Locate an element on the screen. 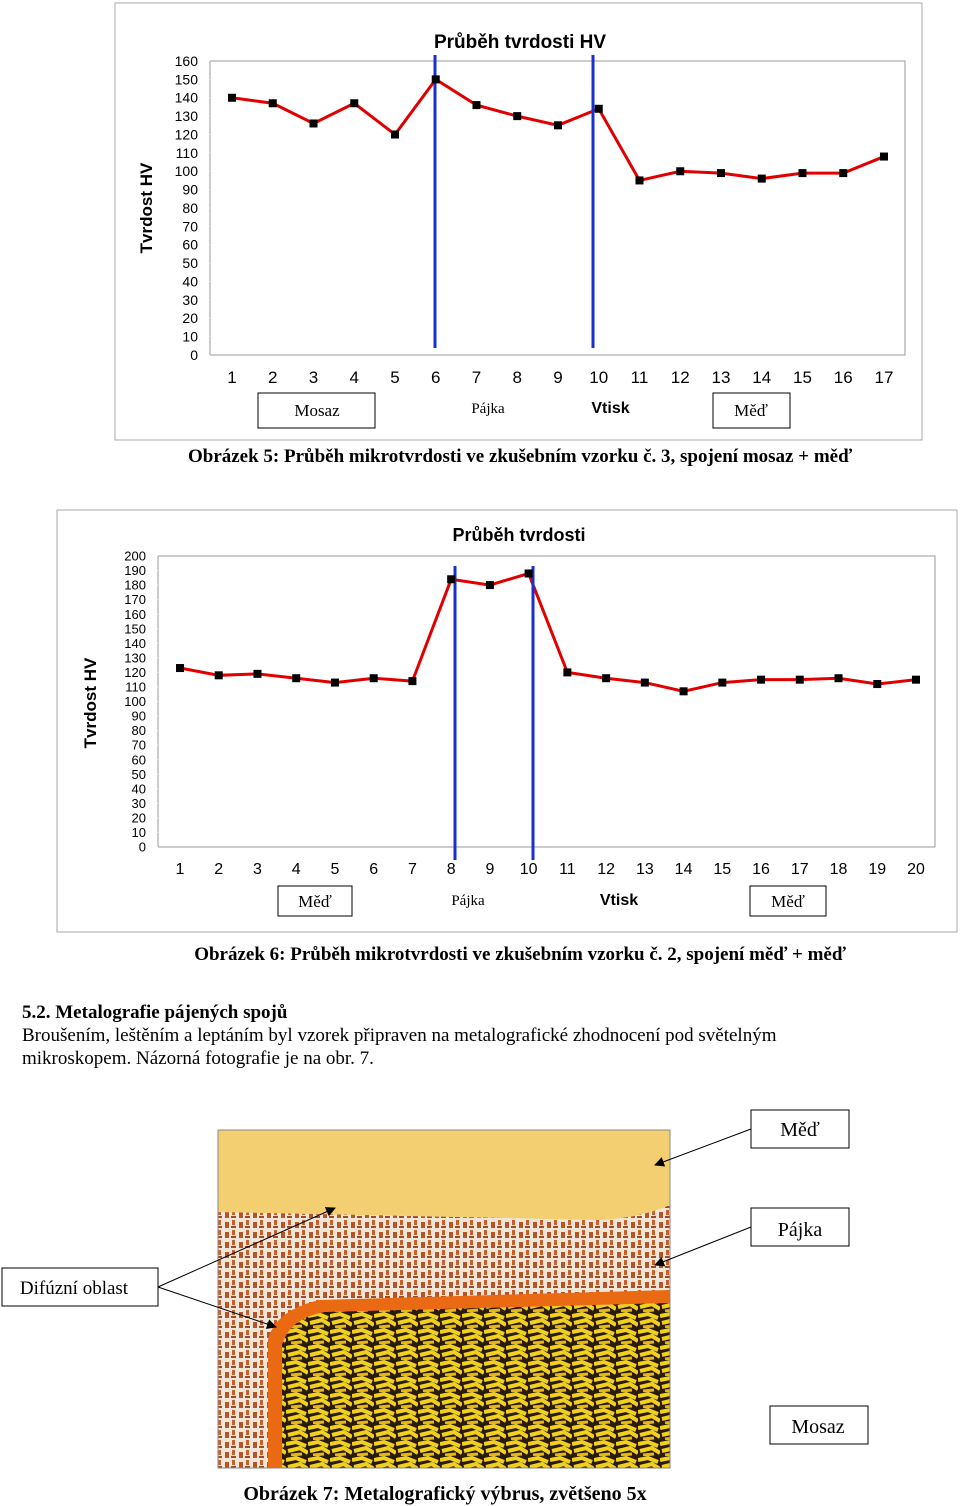 This screenshot has width=960, height=1506. y-tick-label: 200 is located at coordinates (135, 556).